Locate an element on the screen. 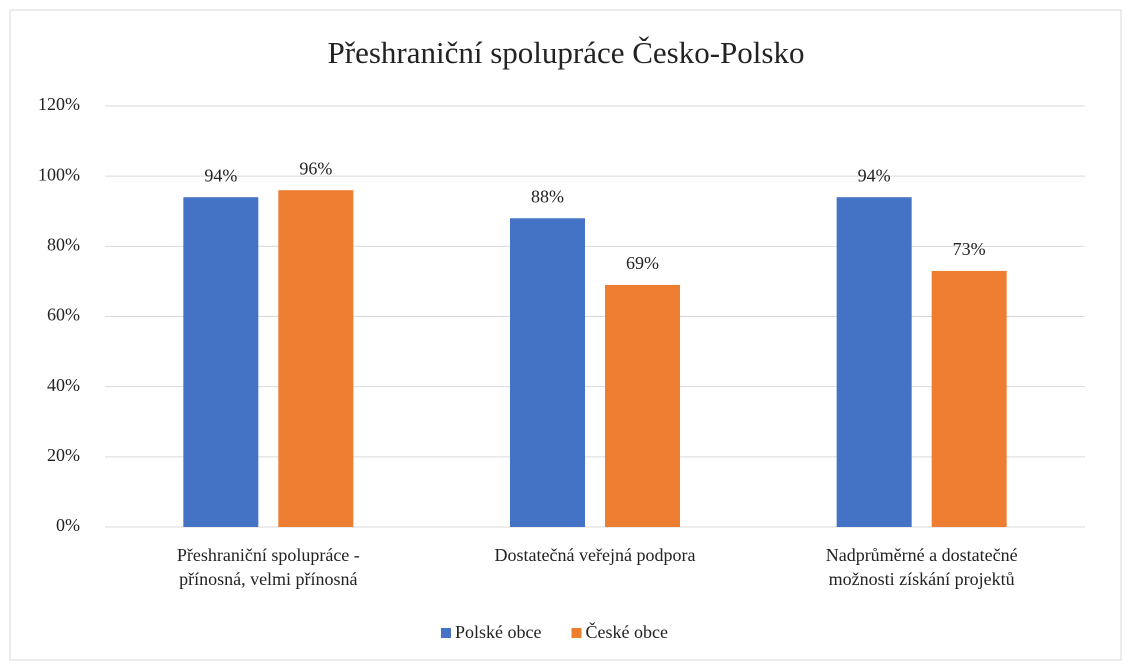 This screenshot has height=666, width=1132. y-tick-label: 20% is located at coordinates (63, 455).